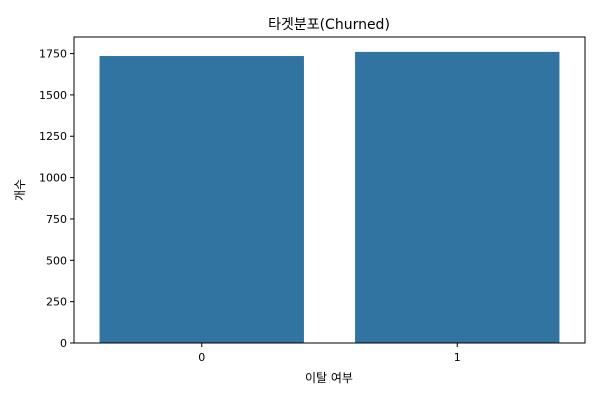 The image size is (600, 400). I want to click on y-tick-label: 750, so click(56, 219).